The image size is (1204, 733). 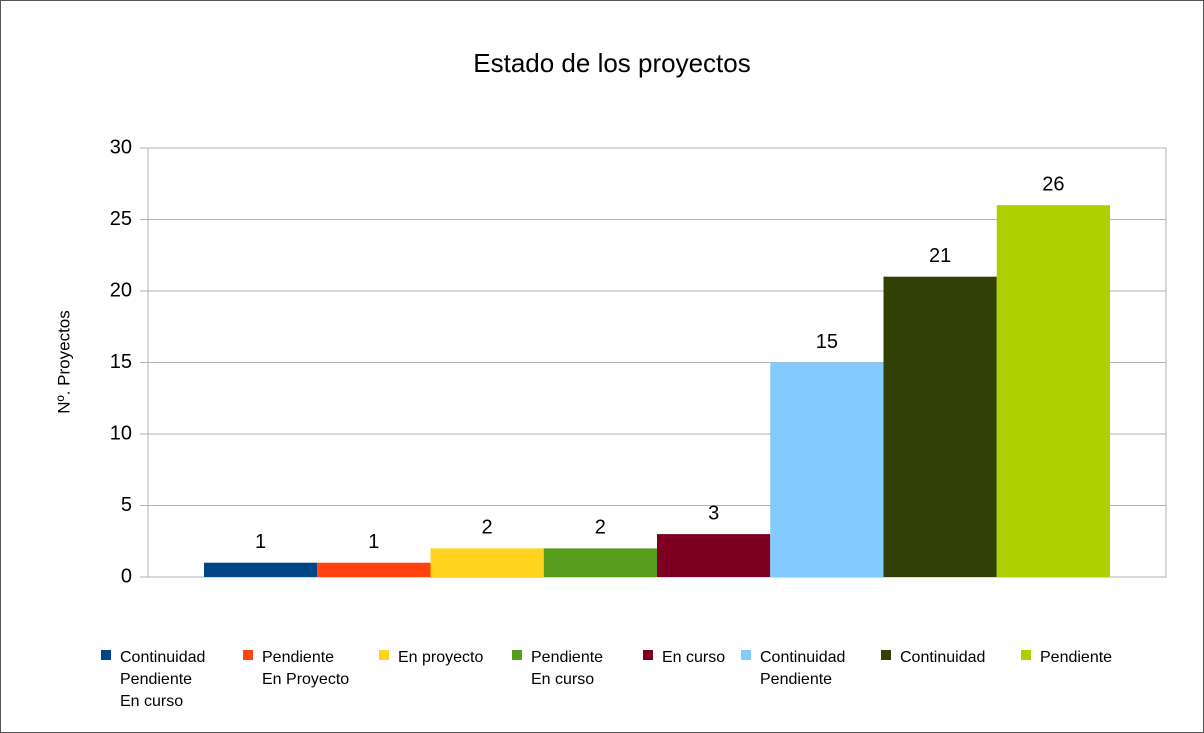 What do you see at coordinates (63, 362) in the screenshot?
I see `y-axis-label: Nº. Proyectos` at bounding box center [63, 362].